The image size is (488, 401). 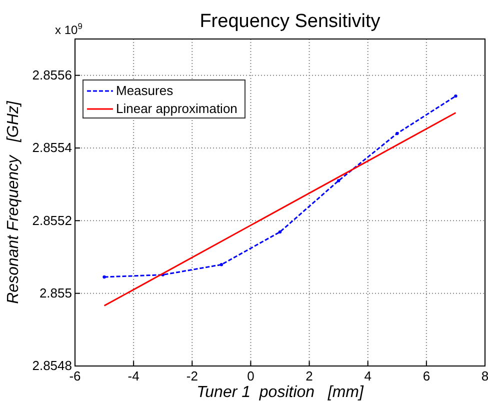 What do you see at coordinates (280, 392) in the screenshot?
I see `x-axis-title: Tuner 1 position [mm]` at bounding box center [280, 392].